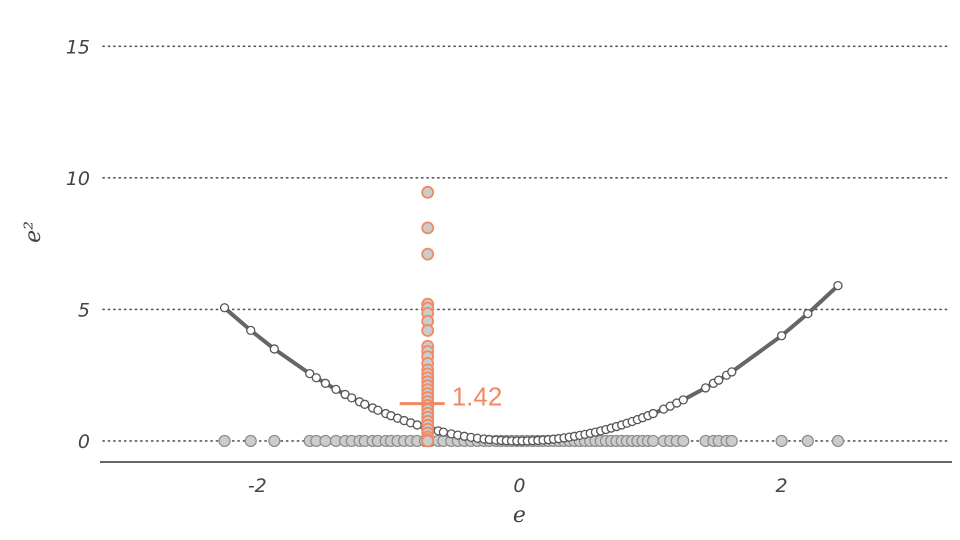 The image size is (960, 540). I want to click on x-tick-labels: -2 0 2, so click(518, 486).